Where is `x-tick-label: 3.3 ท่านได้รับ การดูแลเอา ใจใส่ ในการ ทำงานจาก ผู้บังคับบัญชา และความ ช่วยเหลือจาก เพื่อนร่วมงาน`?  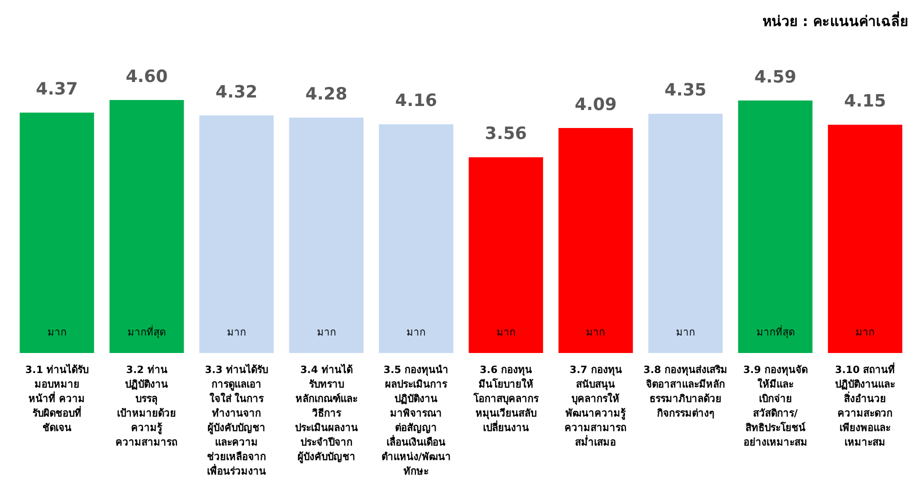 x-tick-label: 3.3 ท่านได้รับ การดูแลเอา ใจใส่ ในการ ทำงานจาก ผู้บังคับบัญชา และความ ช่วยเหลือจาก เพื่อนร่วมงาน is located at coordinates (236, 420).